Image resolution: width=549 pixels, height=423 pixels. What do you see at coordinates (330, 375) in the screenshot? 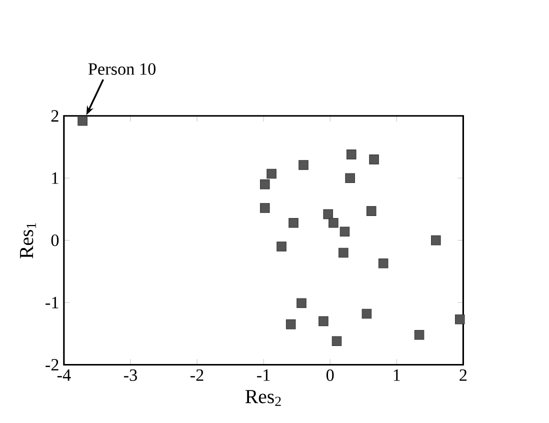
I see `x-tick-label: 0` at bounding box center [330, 375].